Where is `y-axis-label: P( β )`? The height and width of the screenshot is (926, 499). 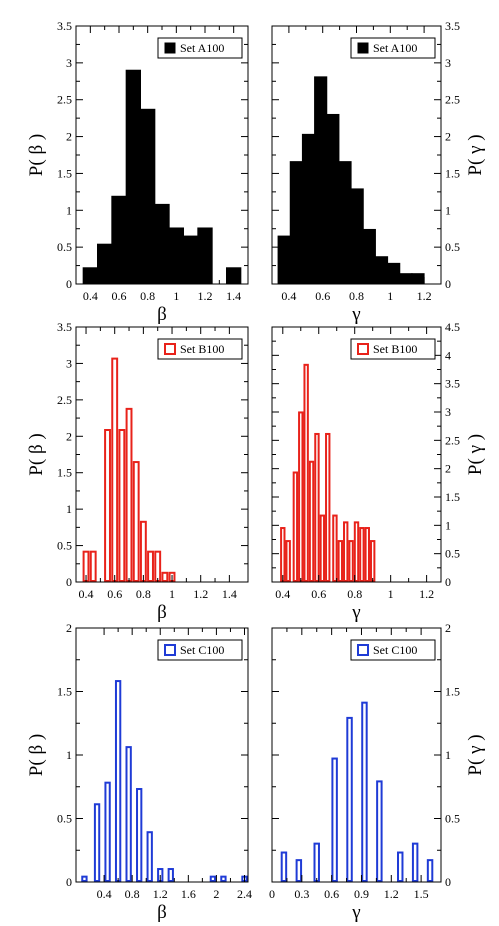 y-axis-label: P( β ) is located at coordinates (36, 755).